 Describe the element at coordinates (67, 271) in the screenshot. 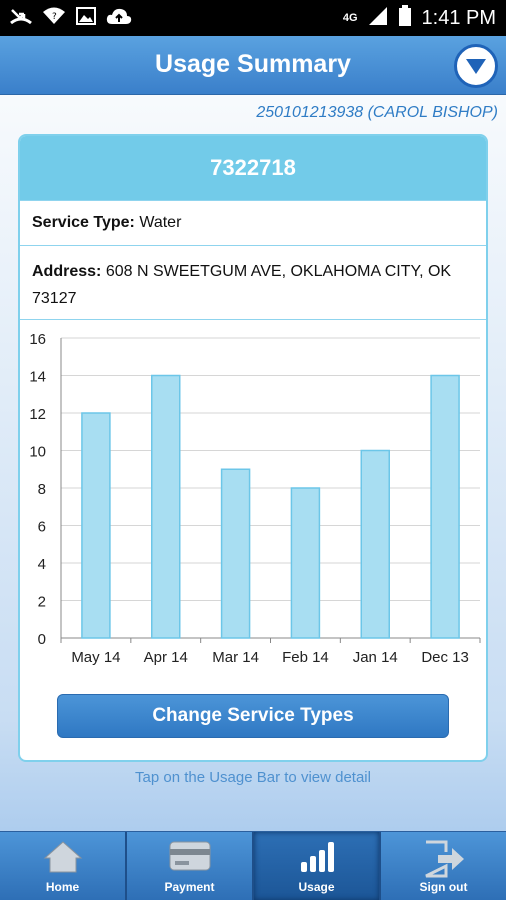

I see `address-label: Address:` at that location.